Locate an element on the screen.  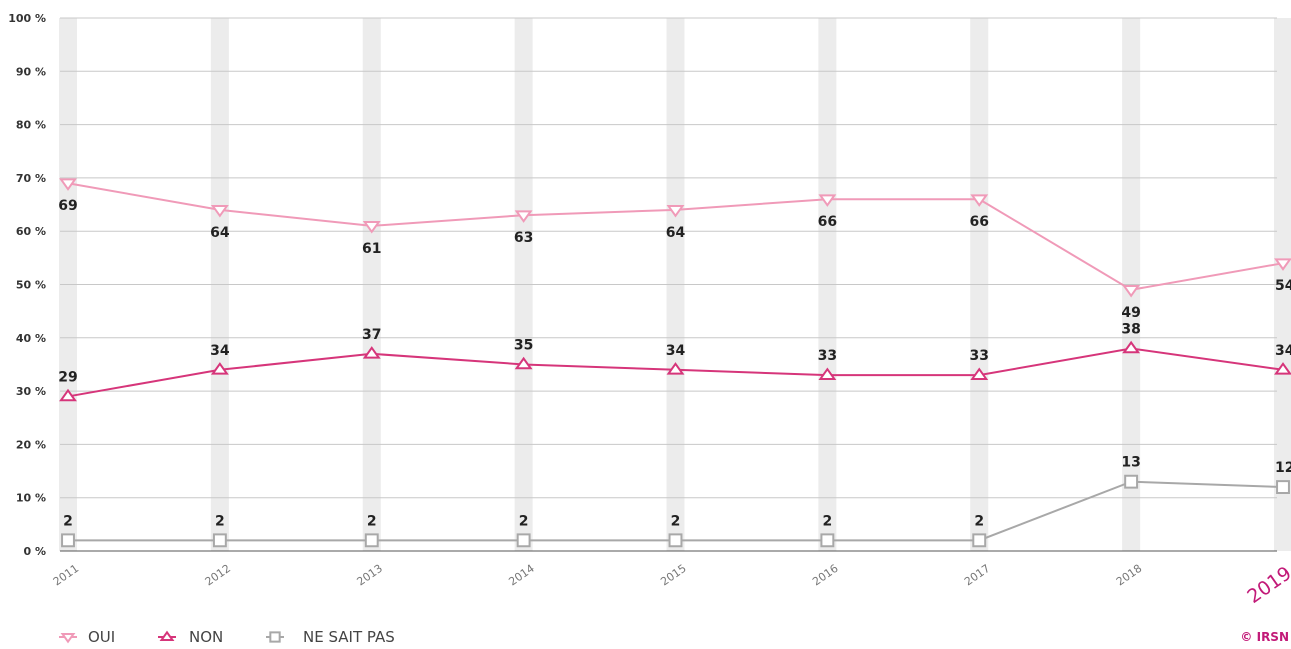
data-label-ne-sait-pas: 13 is located at coordinates (1130, 463).